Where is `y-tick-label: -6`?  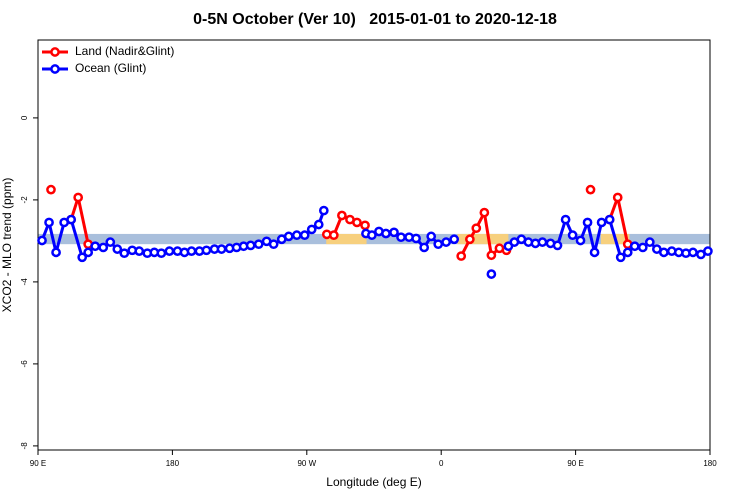
y-tick-label: -6 is located at coordinates (24, 364).